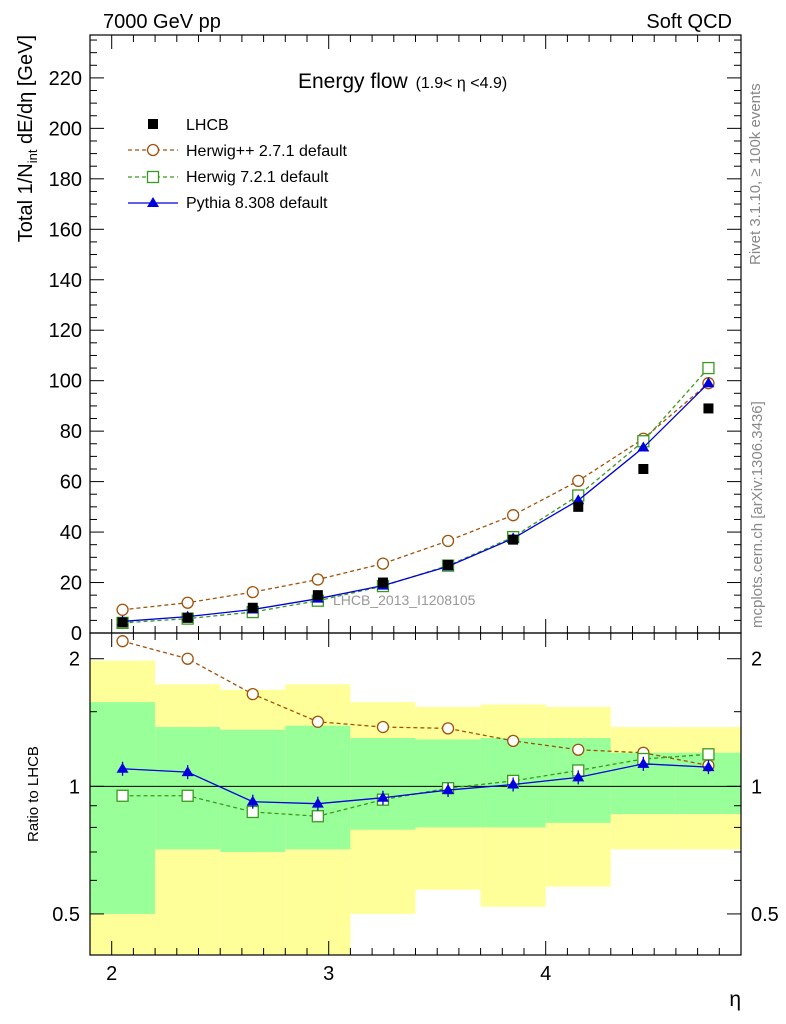 The width and height of the screenshot is (786, 1024). Describe the element at coordinates (65, 230) in the screenshot. I see `main-ytick-label: 160` at that location.